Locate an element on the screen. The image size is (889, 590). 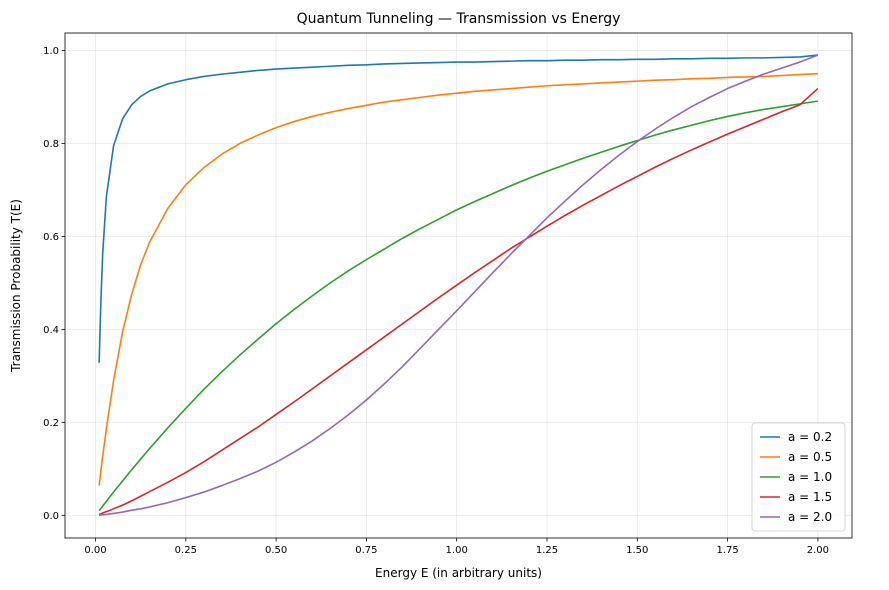
legend-entry: a = 0.2 is located at coordinates (810, 437).